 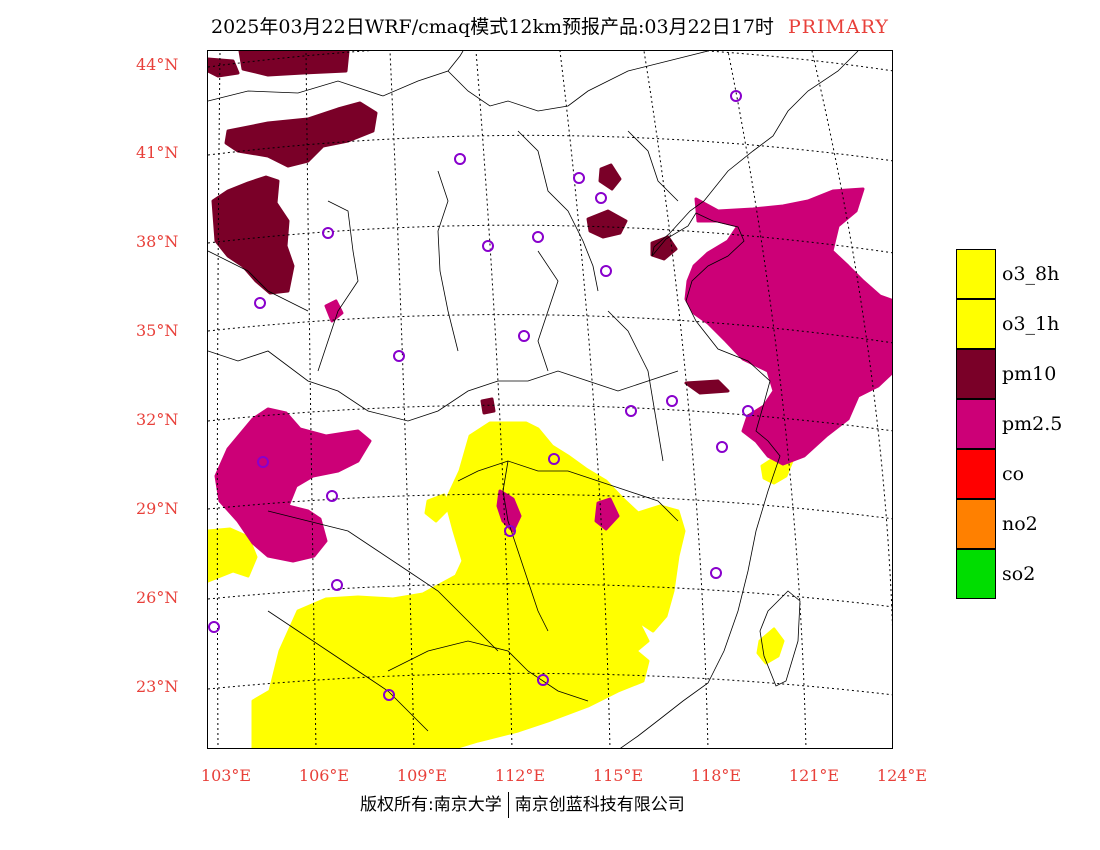 I want to click on o3-area-southwest, so click(x=233, y=555).